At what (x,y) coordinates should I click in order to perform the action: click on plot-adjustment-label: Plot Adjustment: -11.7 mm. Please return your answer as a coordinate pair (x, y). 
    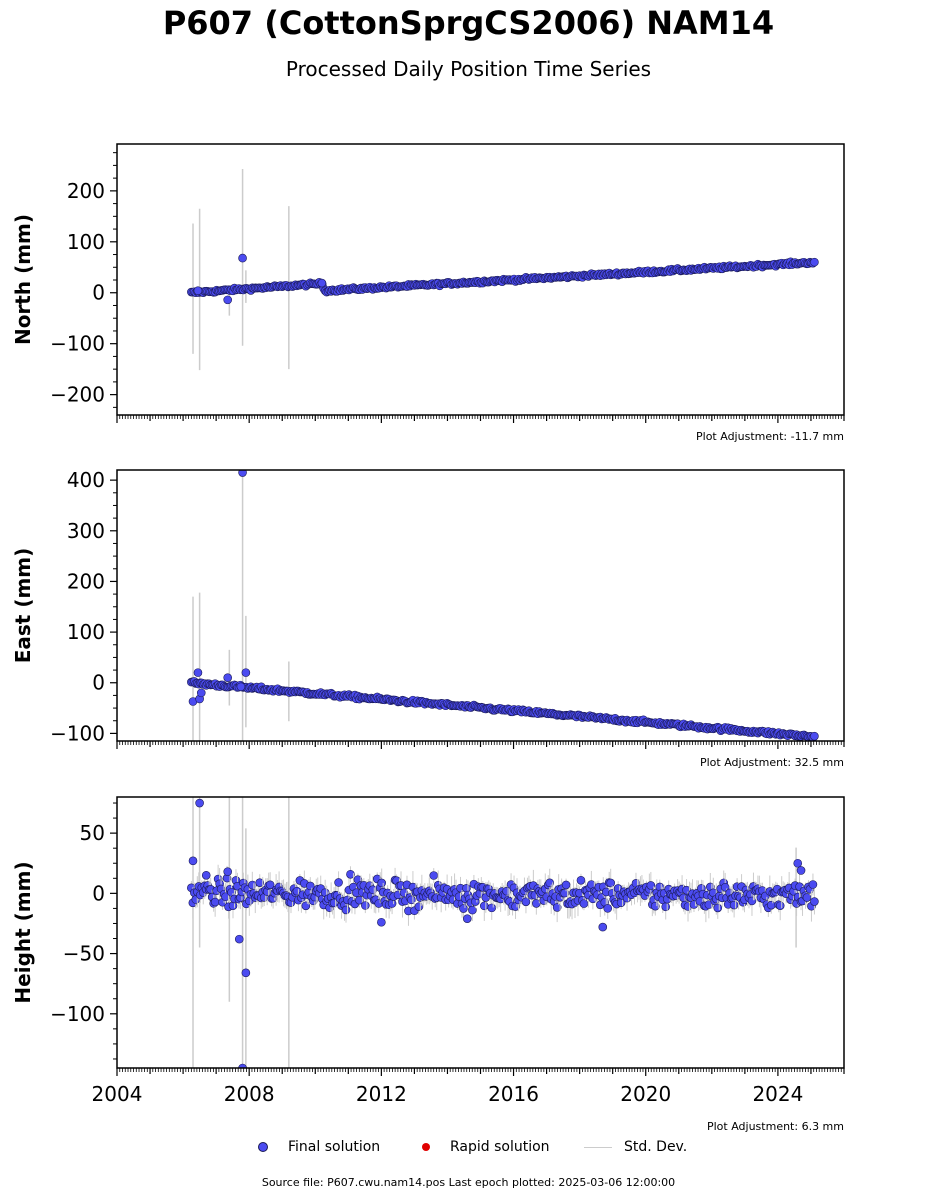
    Looking at the image, I should click on (770, 436).